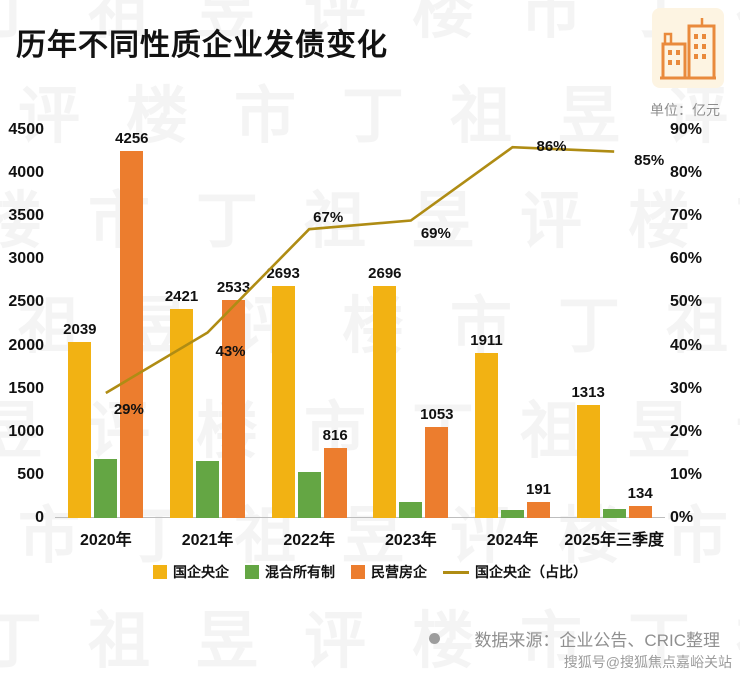  I want to click on y-axis-left: 0 500 1000 1500 2000 2500 3000 3500 4000 4500, so click(24, 323).